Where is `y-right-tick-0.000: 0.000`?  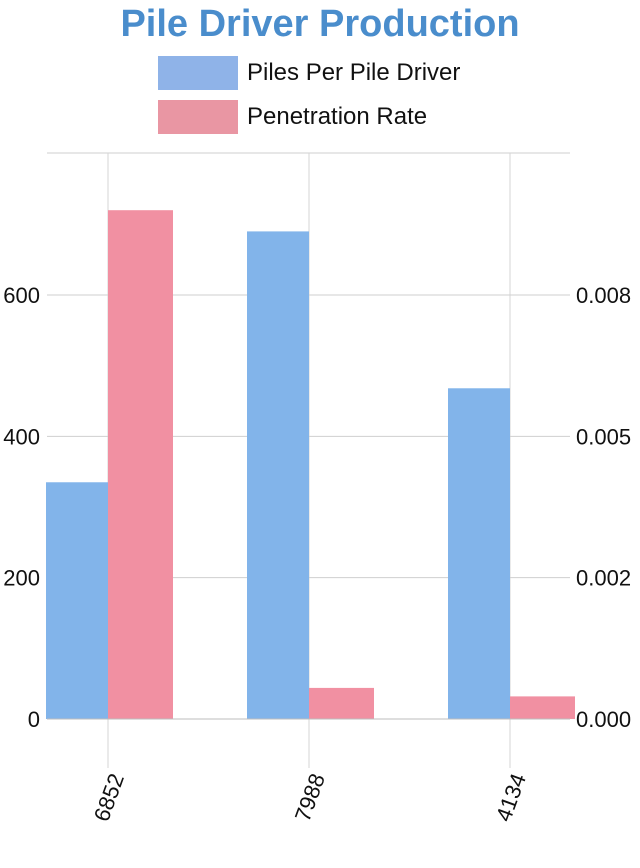 y-right-tick-0.000: 0.000 is located at coordinates (603, 719).